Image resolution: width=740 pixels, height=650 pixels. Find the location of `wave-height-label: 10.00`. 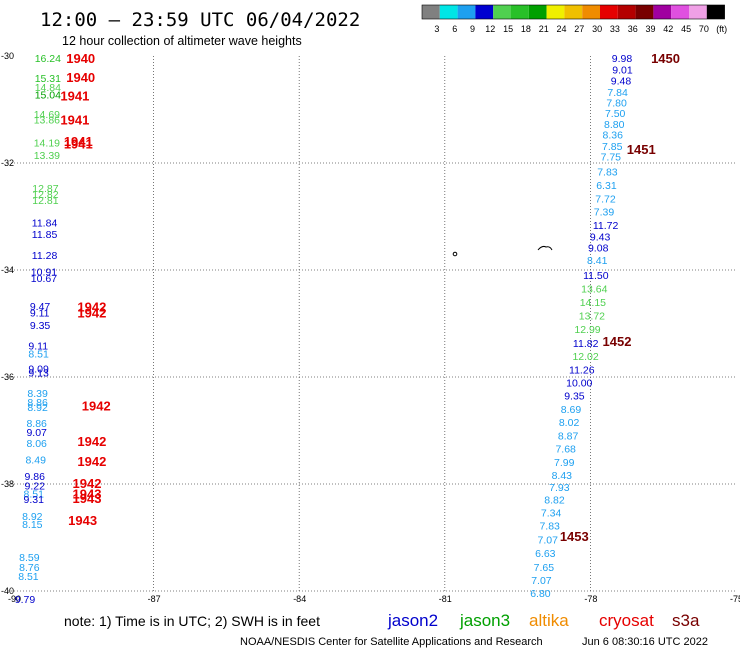

wave-height-label: 10.00 is located at coordinates (579, 383).